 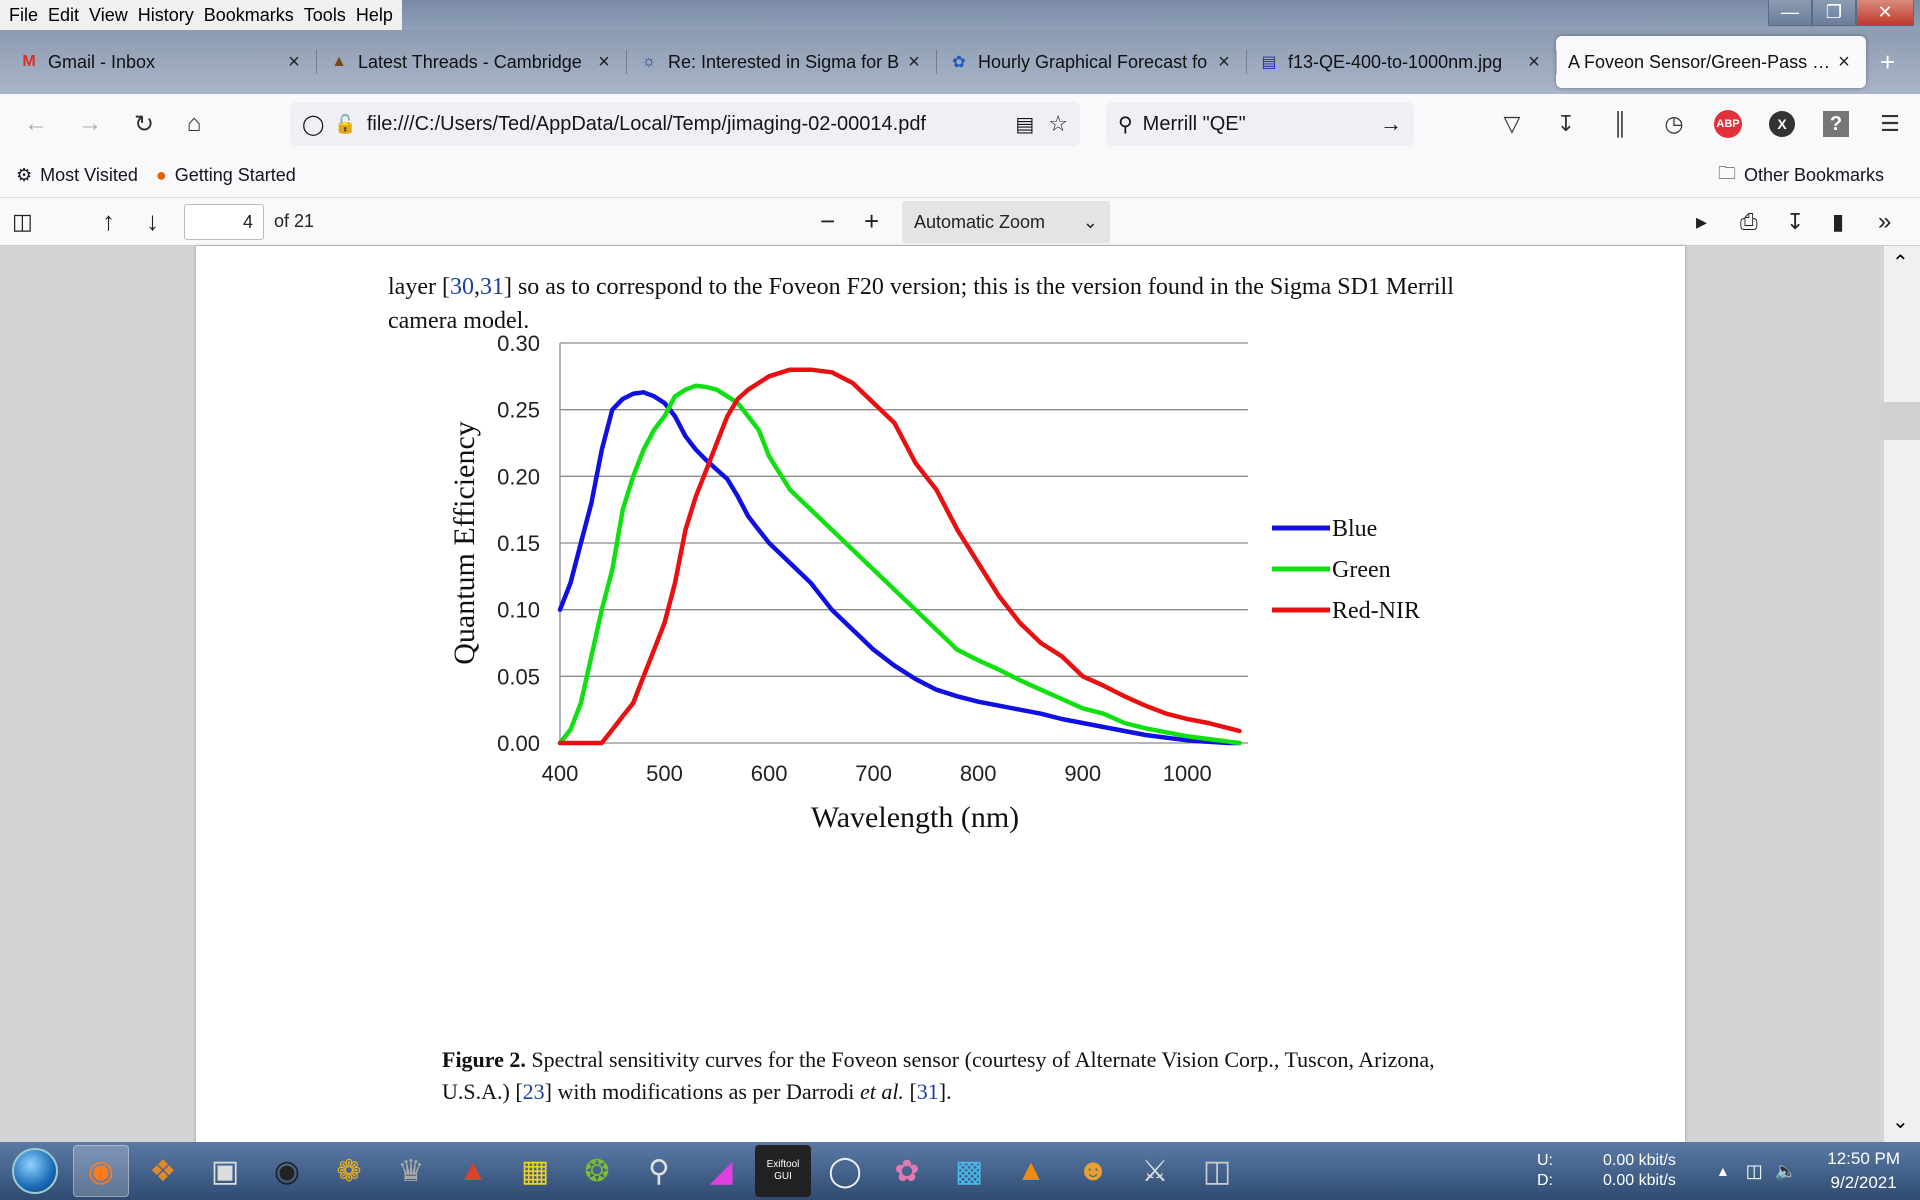 What do you see at coordinates (248, 15) in the screenshot?
I see `menu-bookmarks: Bookmarks` at bounding box center [248, 15].